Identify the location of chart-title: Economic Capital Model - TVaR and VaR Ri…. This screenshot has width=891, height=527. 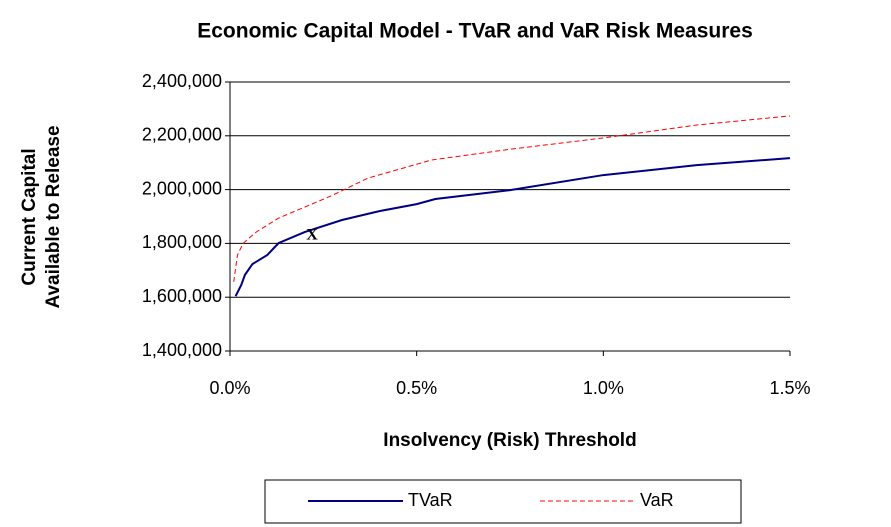
(475, 31).